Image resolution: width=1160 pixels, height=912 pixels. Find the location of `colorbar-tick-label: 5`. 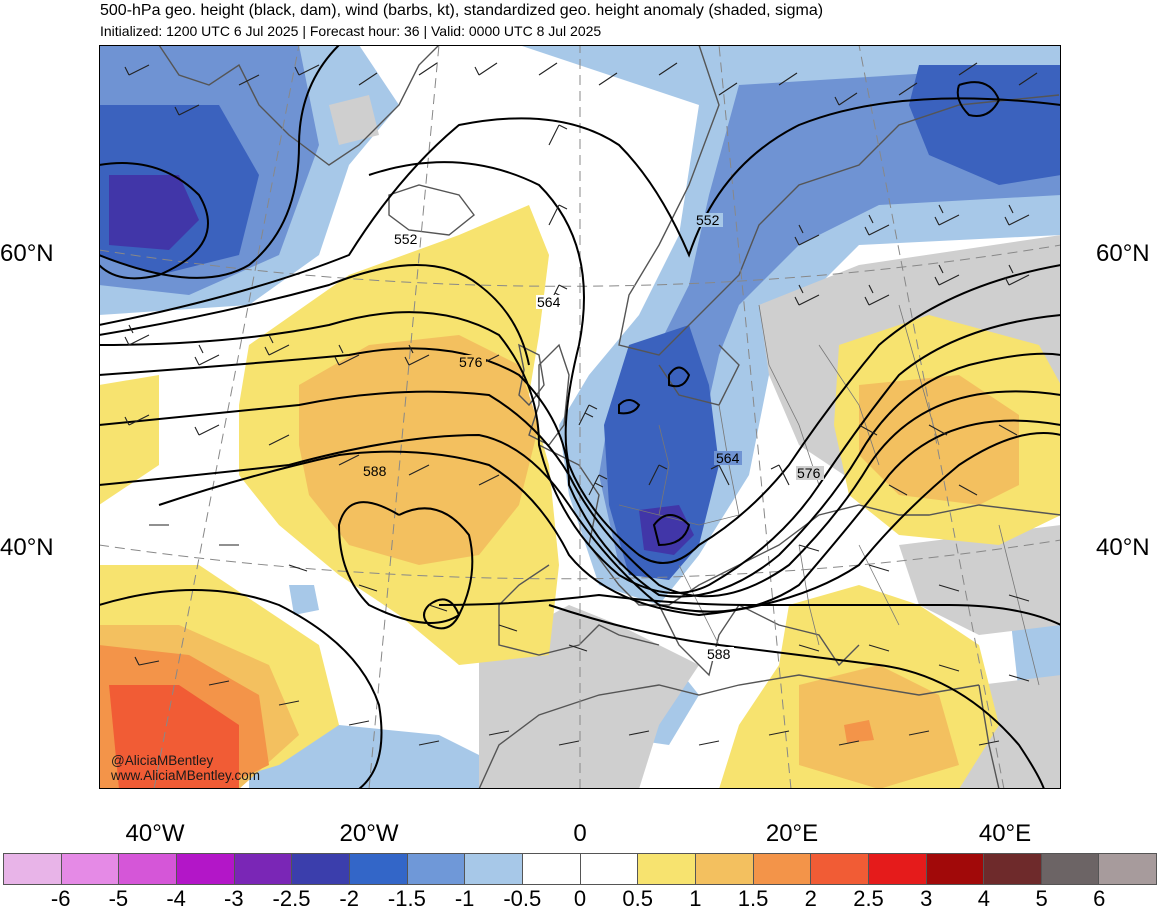

colorbar-tick-label: 5 is located at coordinates (1041, 898).